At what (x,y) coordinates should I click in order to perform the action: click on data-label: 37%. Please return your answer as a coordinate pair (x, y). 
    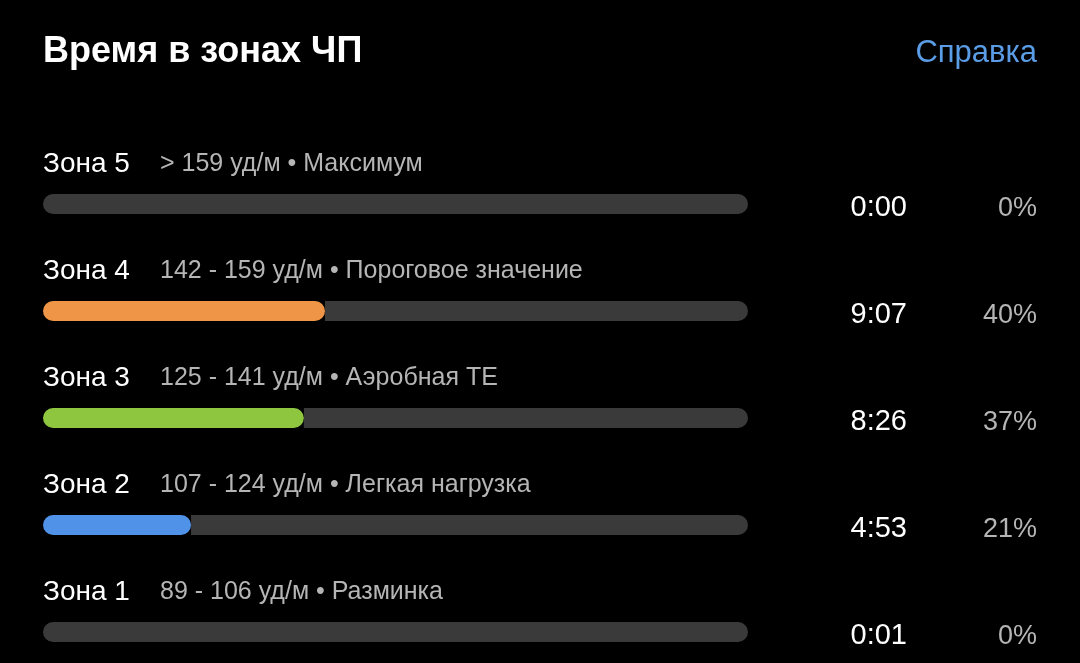
    Looking at the image, I should click on (1009, 421).